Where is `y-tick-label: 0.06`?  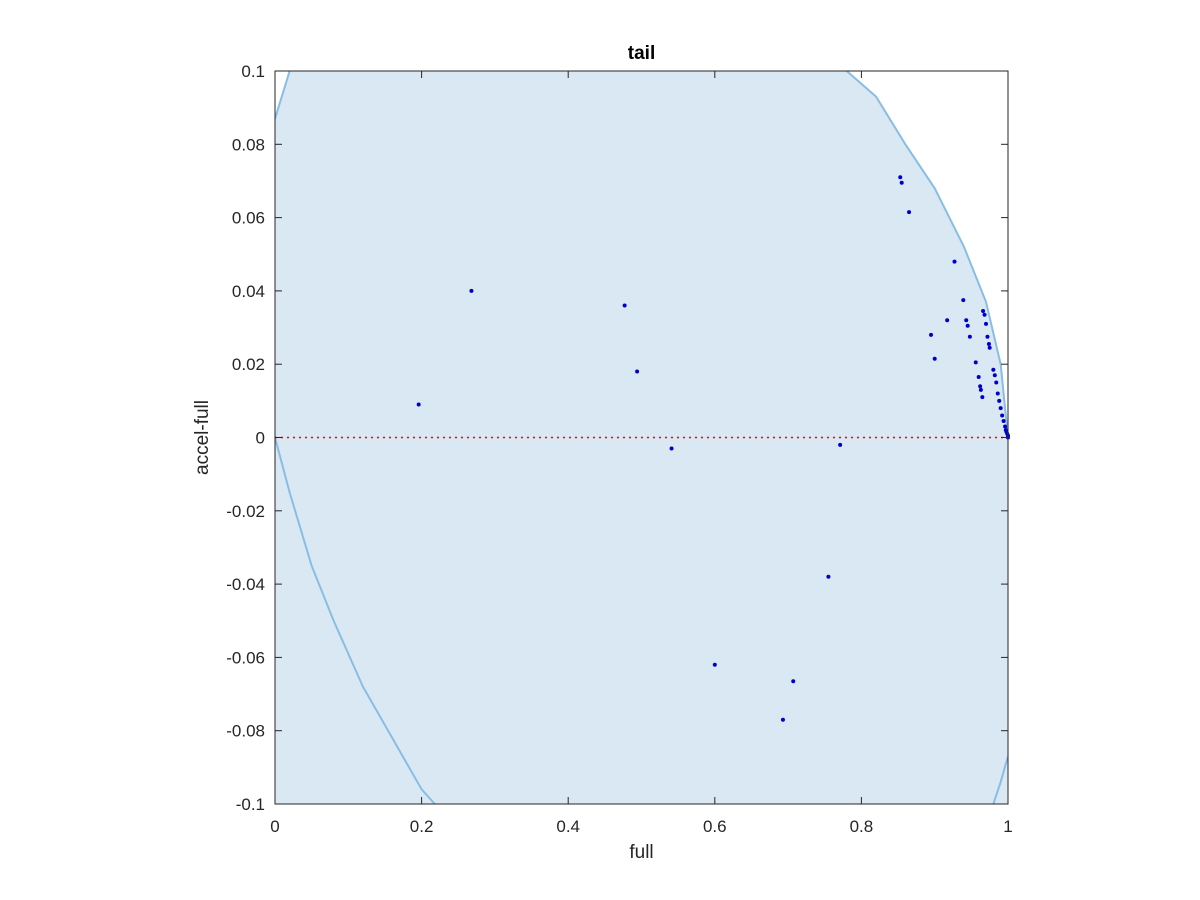 y-tick-label: 0.06 is located at coordinates (248, 218).